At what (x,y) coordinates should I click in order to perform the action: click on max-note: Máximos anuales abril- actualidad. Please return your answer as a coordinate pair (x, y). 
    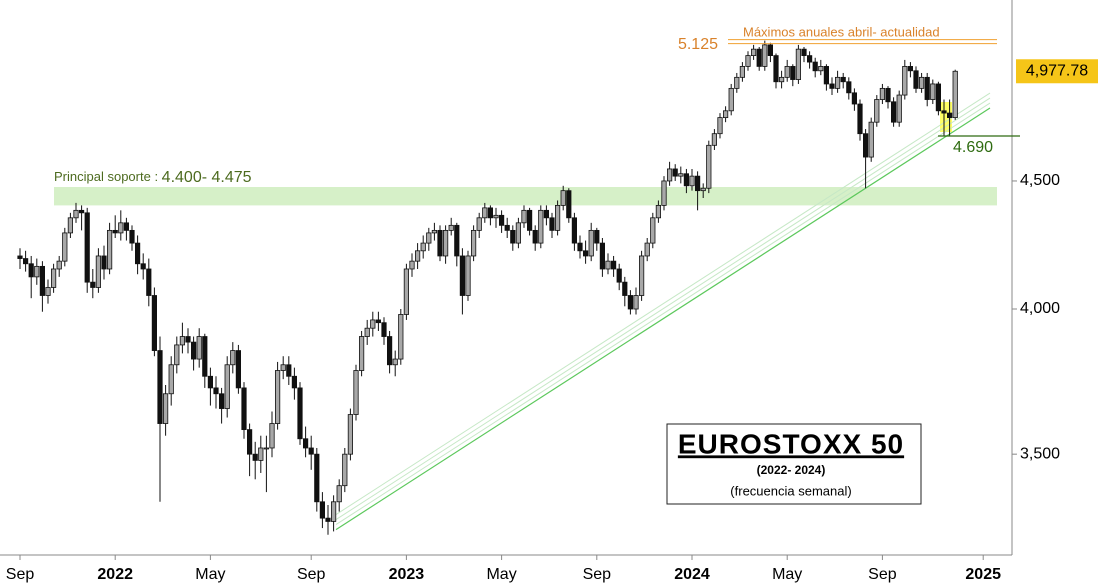
    Looking at the image, I should click on (841, 31).